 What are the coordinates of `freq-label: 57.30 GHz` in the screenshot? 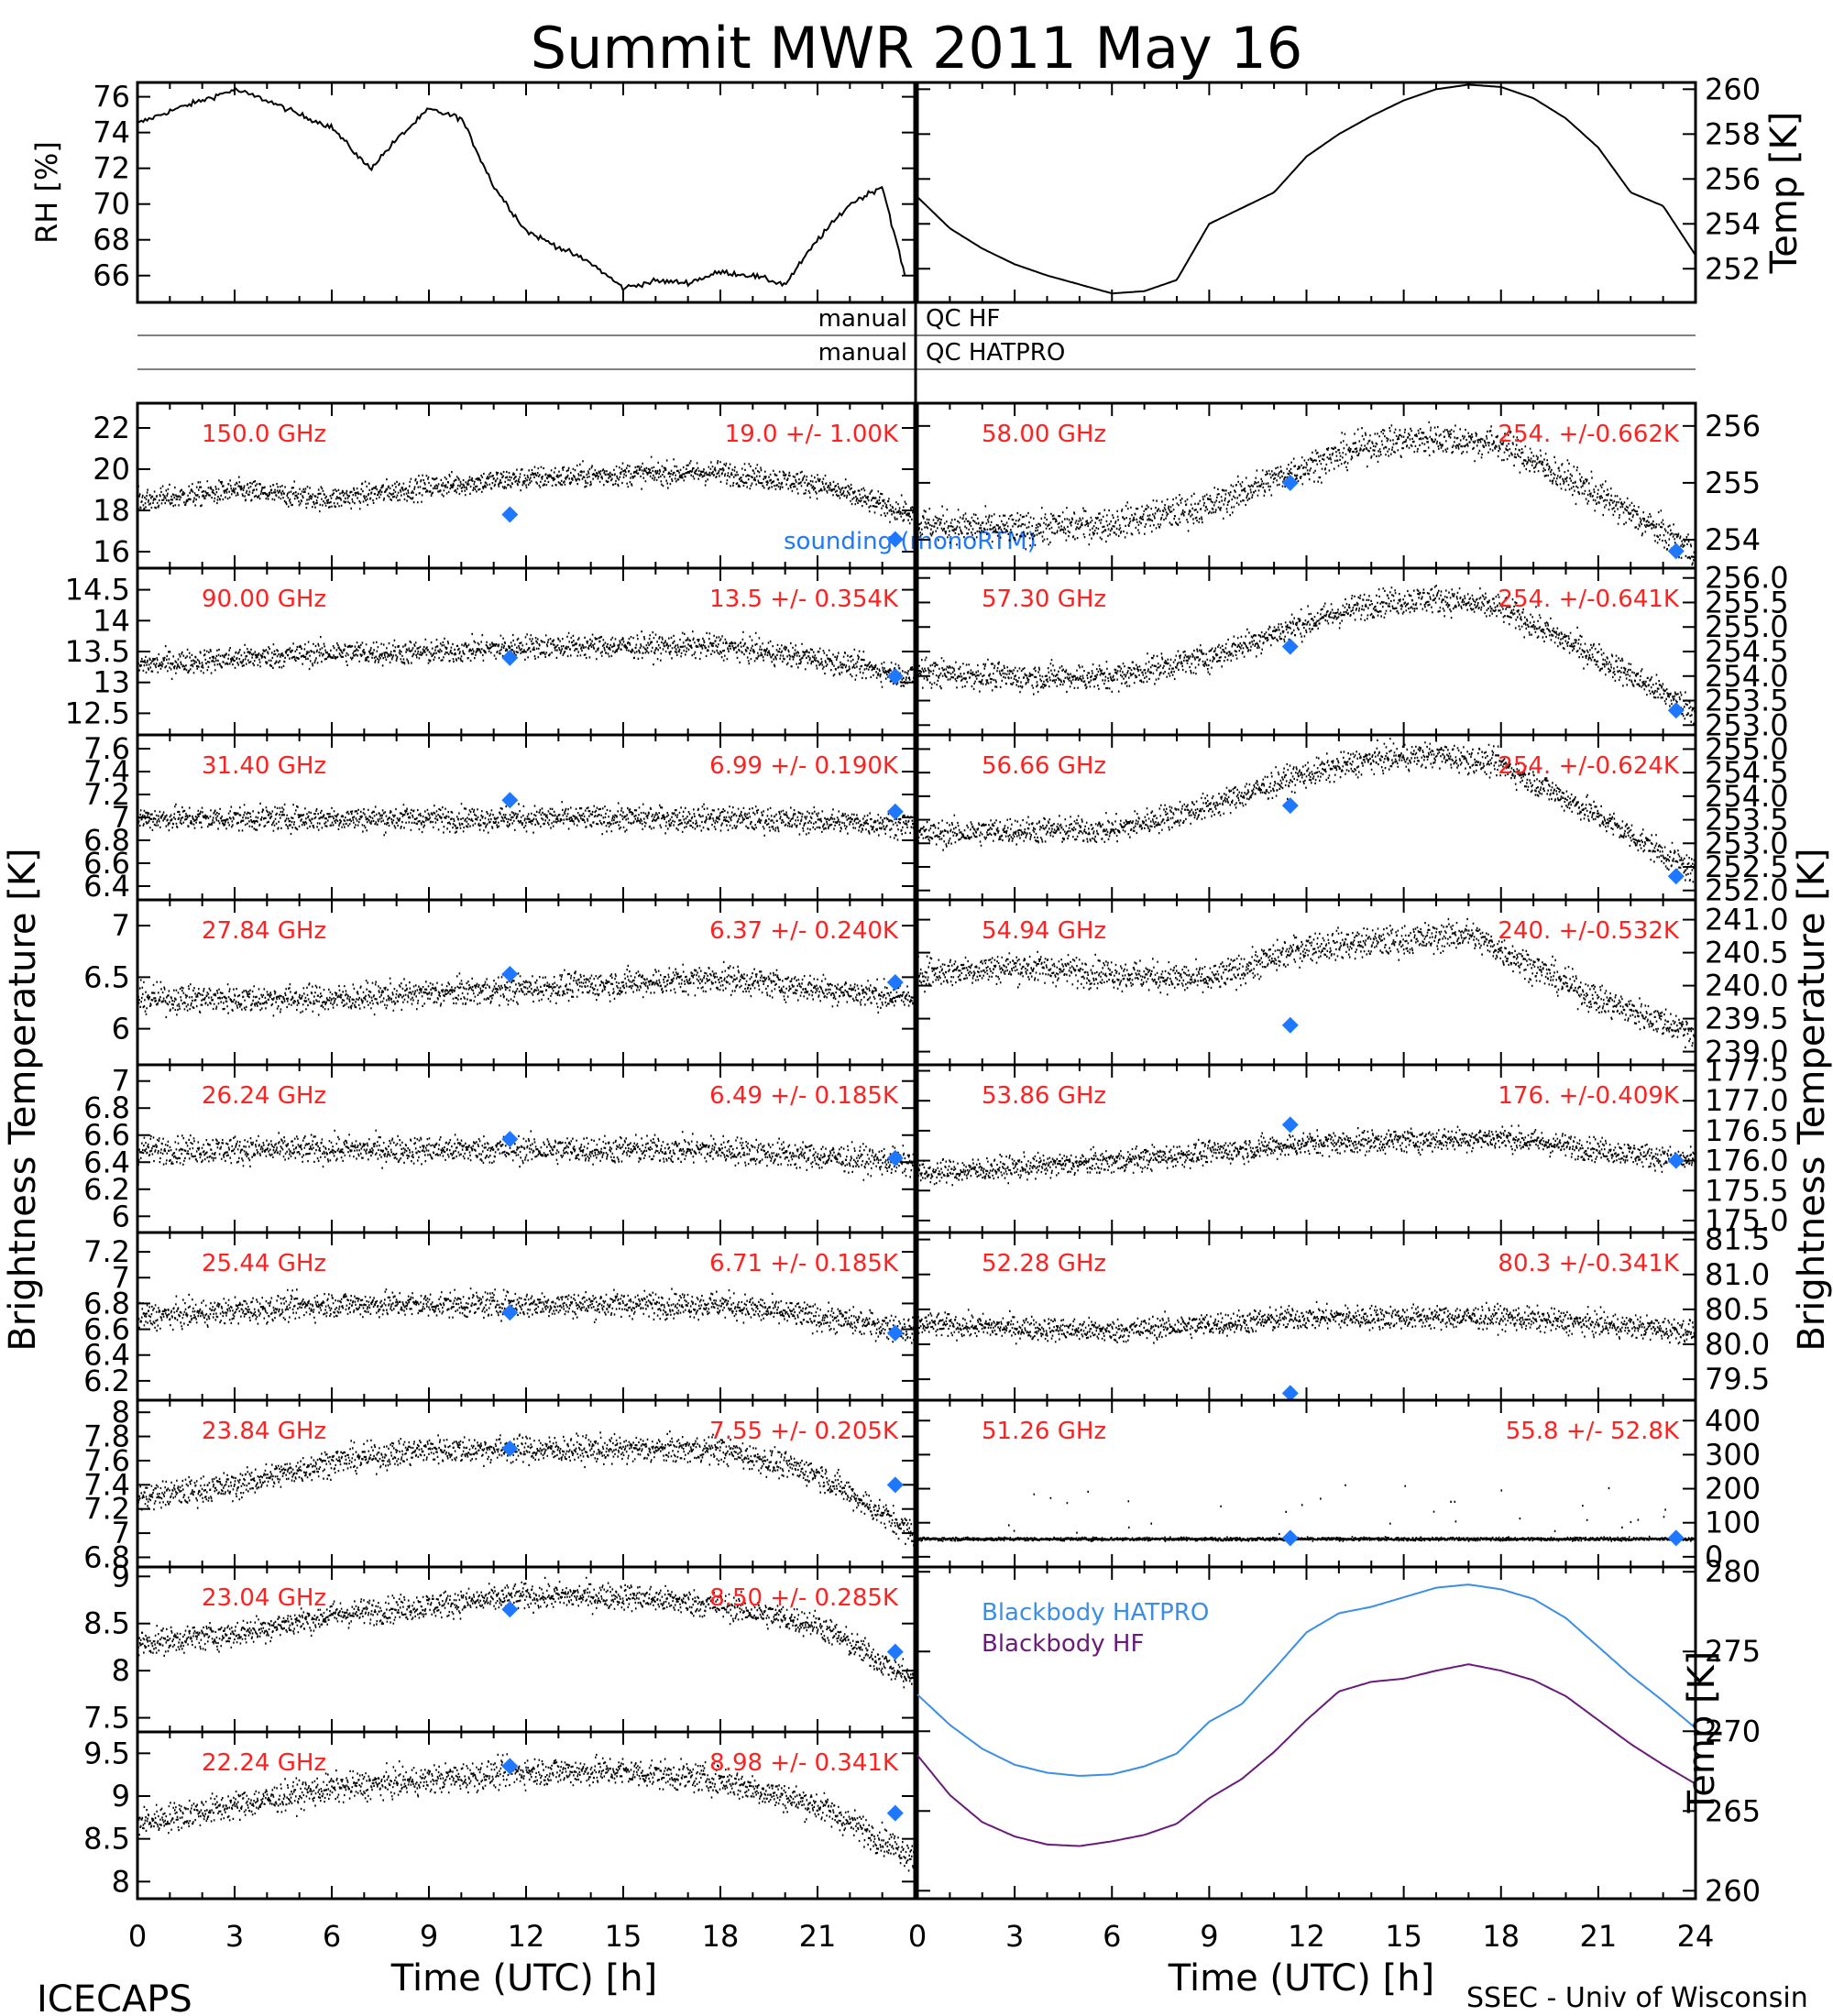 It's located at (1044, 599).